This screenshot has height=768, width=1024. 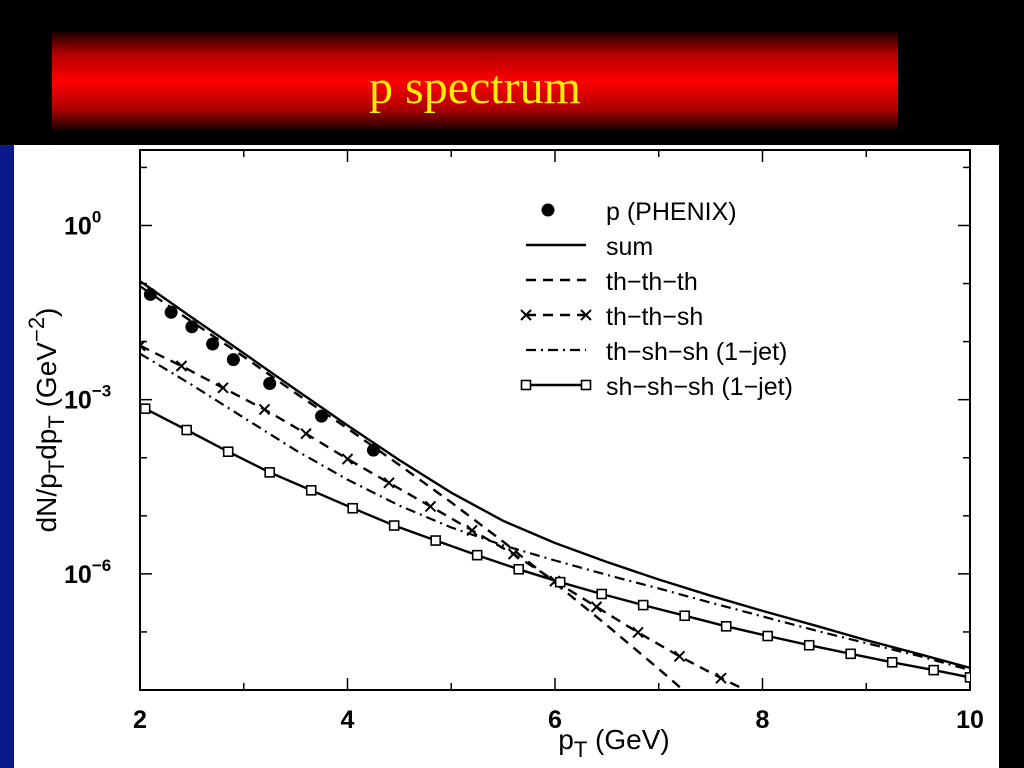 I want to click on legend-item-sh-sh-sh-1-jet: sh−sh−sh (1−jet), so click(x=656, y=387).